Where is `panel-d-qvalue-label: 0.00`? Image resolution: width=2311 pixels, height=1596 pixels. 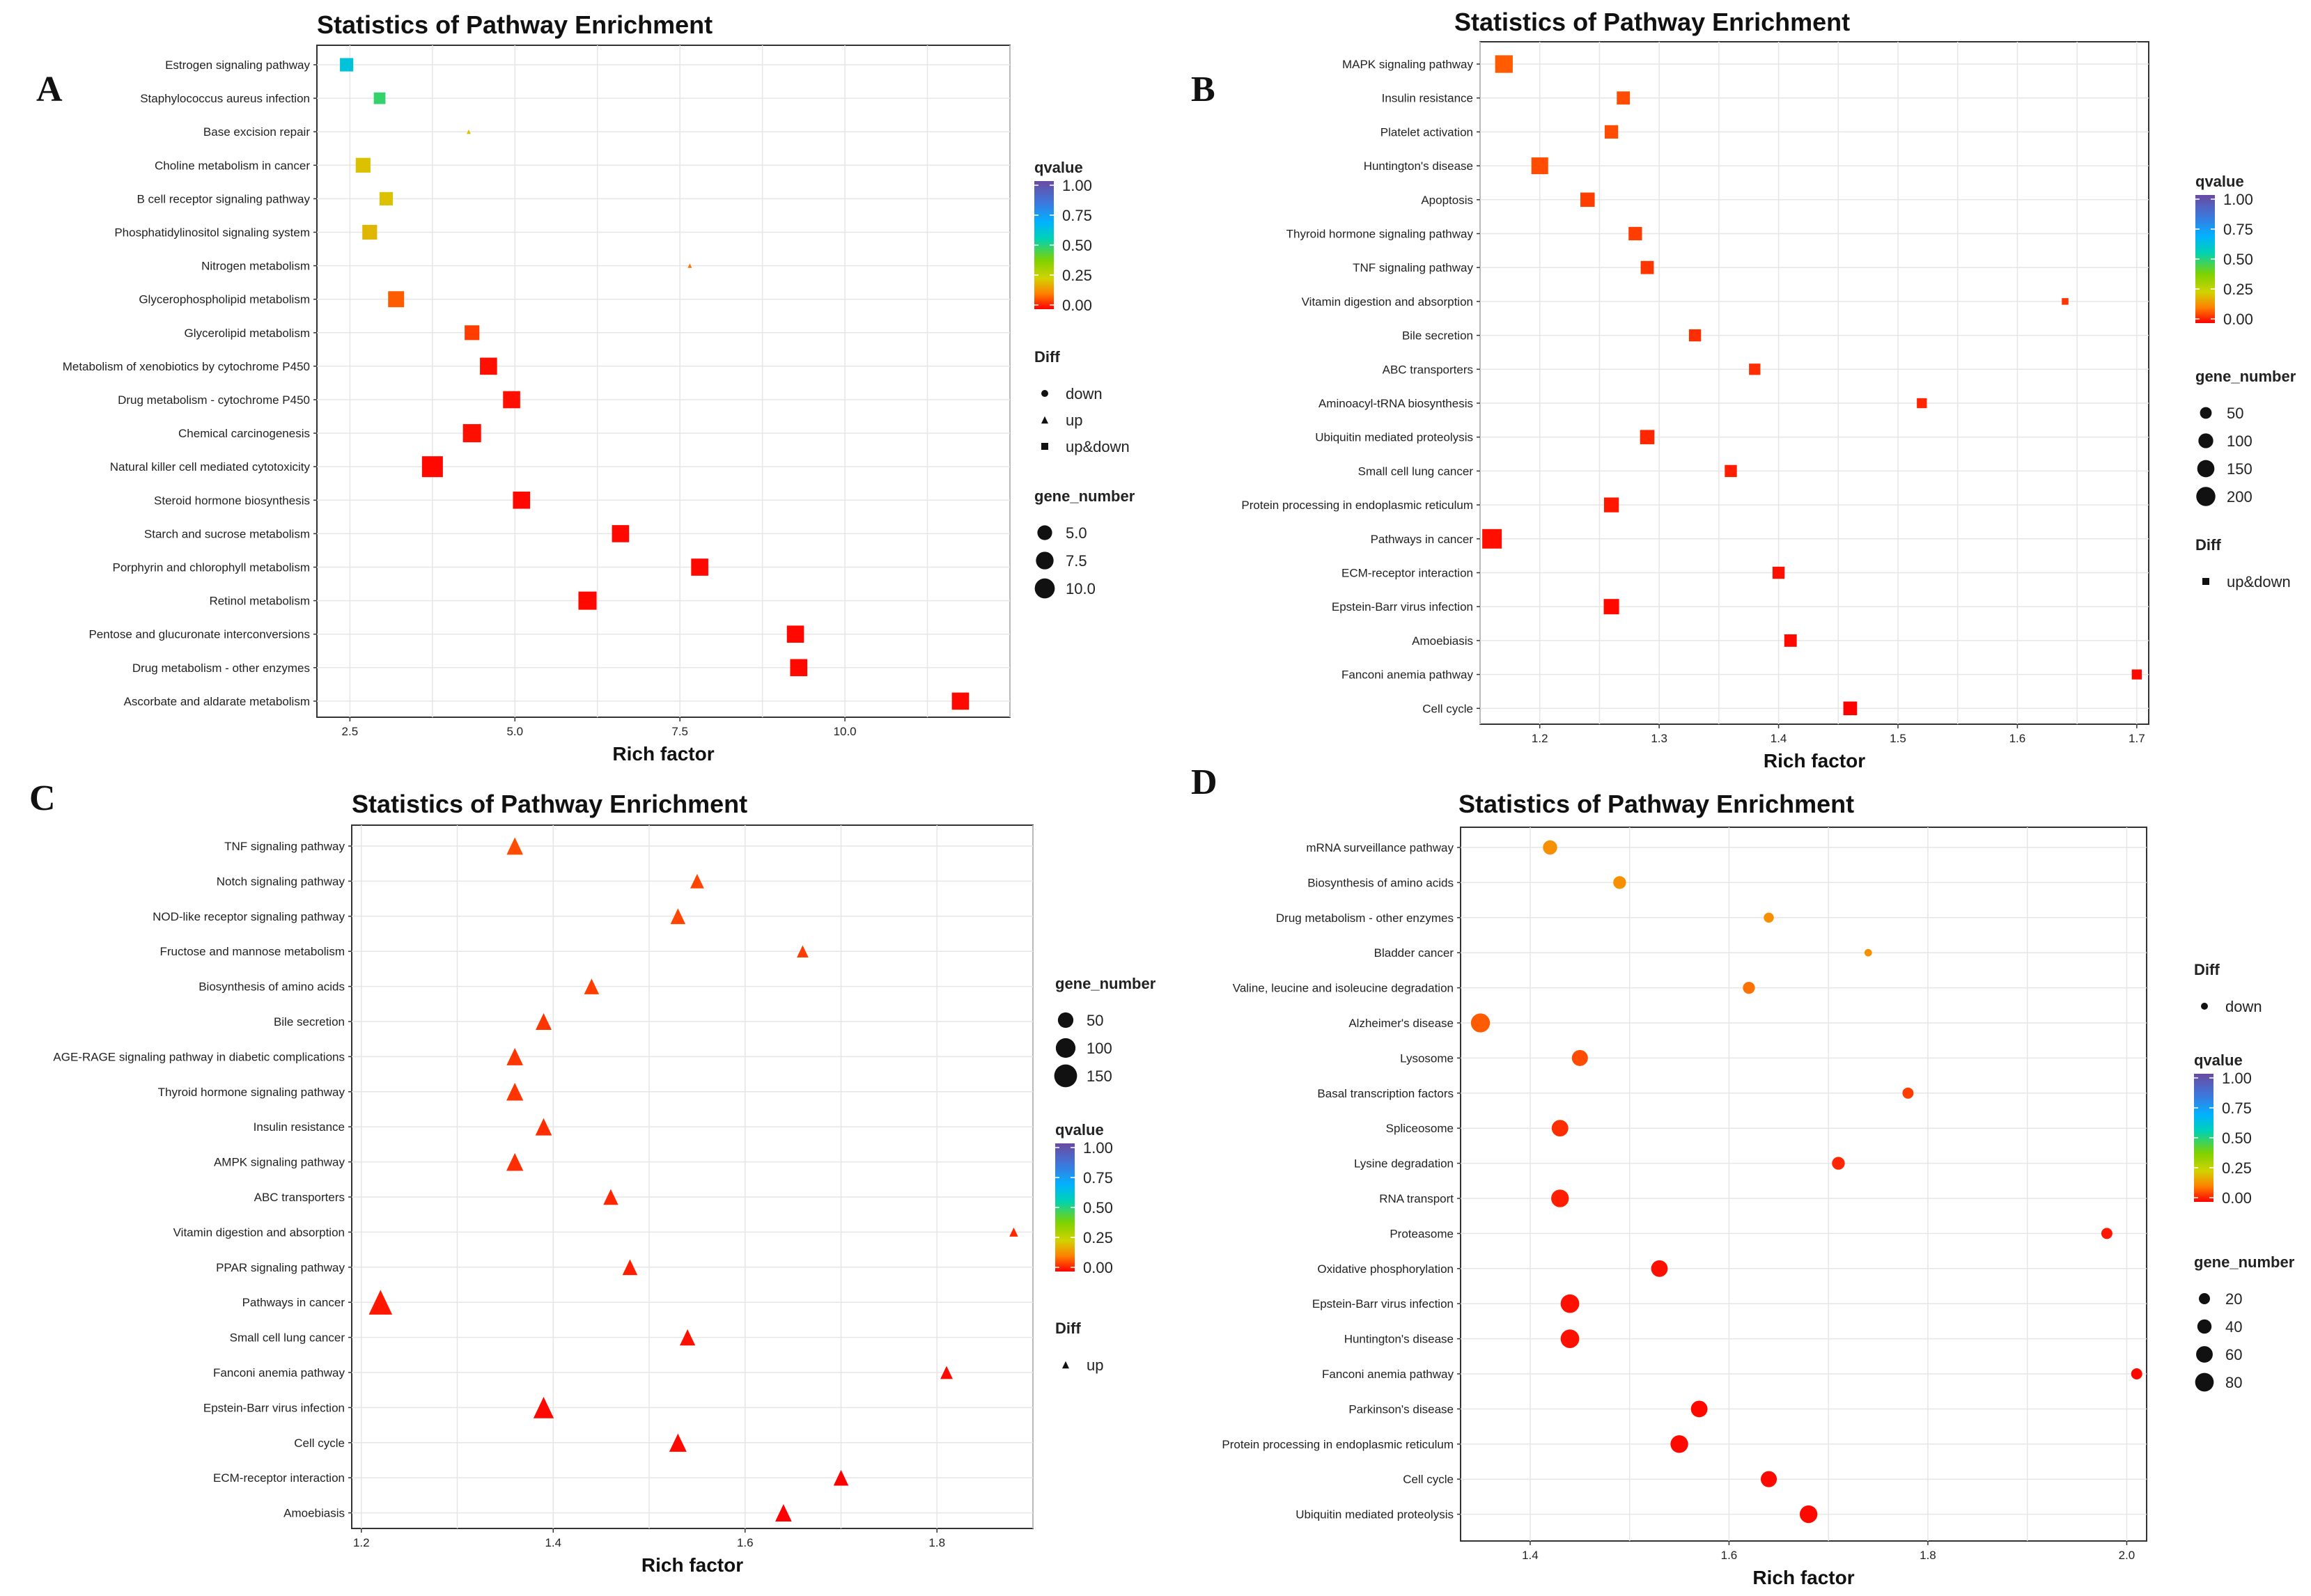 panel-d-qvalue-label: 0.00 is located at coordinates (2237, 1198).